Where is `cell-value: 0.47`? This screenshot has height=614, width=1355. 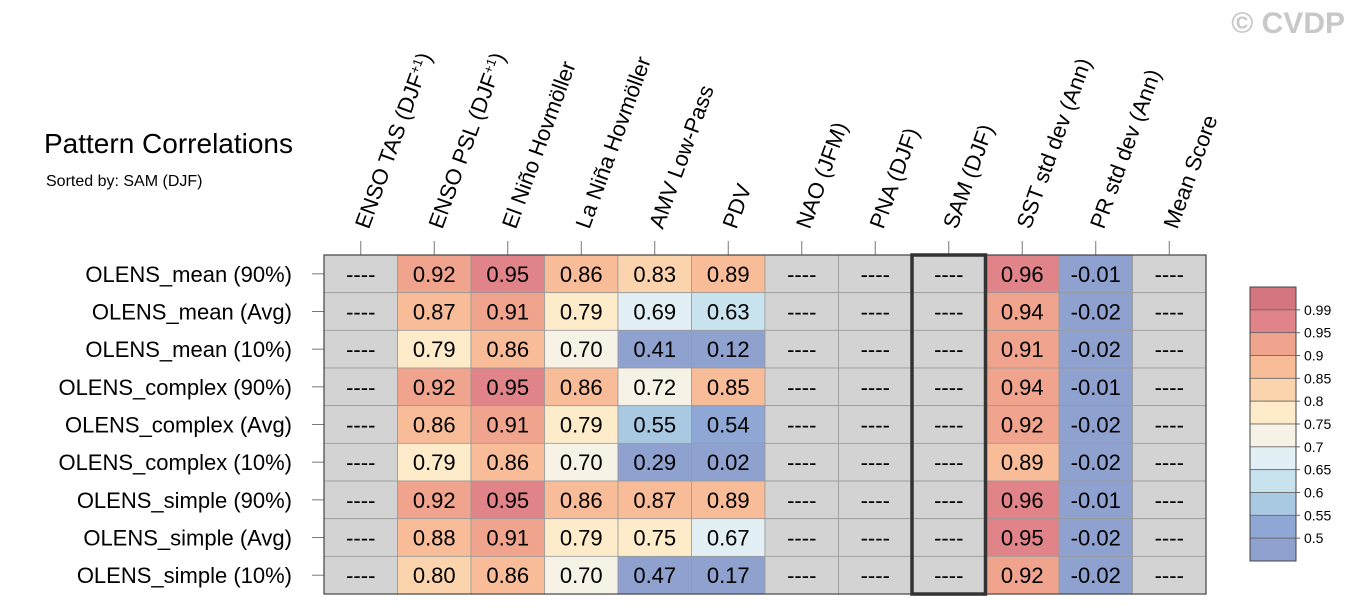
cell-value: 0.47 is located at coordinates (654, 575).